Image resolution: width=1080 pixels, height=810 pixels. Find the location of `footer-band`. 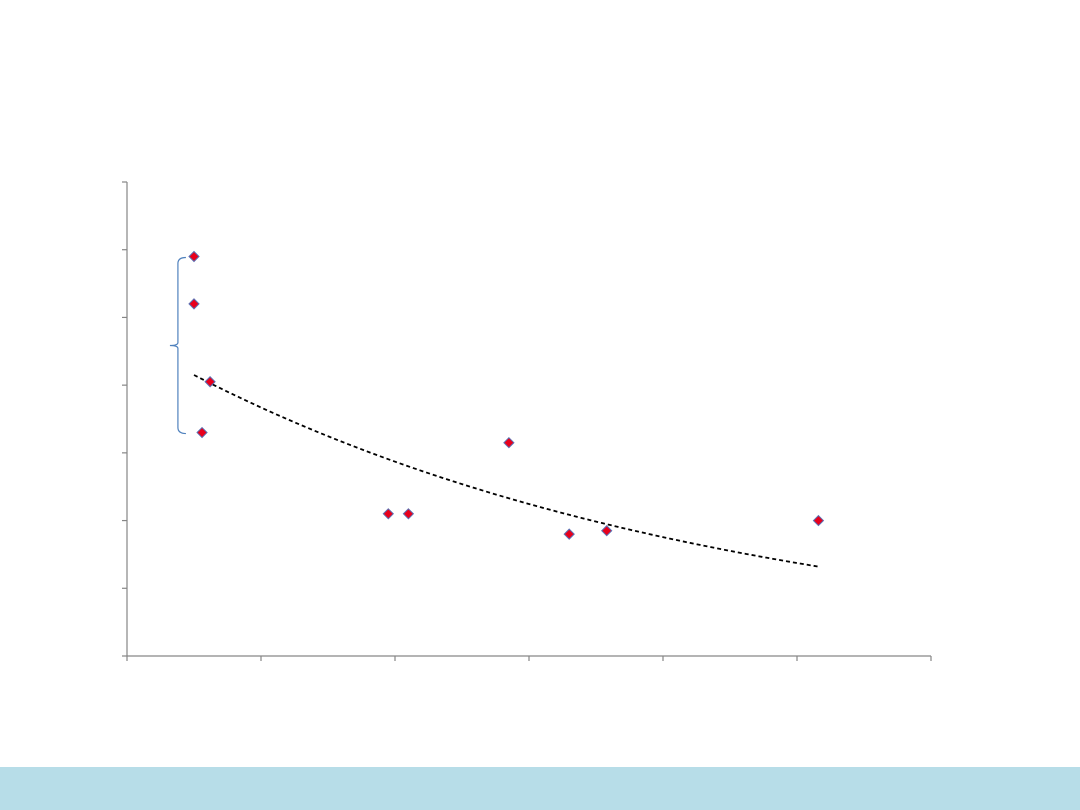

footer-band is located at coordinates (540, 788).